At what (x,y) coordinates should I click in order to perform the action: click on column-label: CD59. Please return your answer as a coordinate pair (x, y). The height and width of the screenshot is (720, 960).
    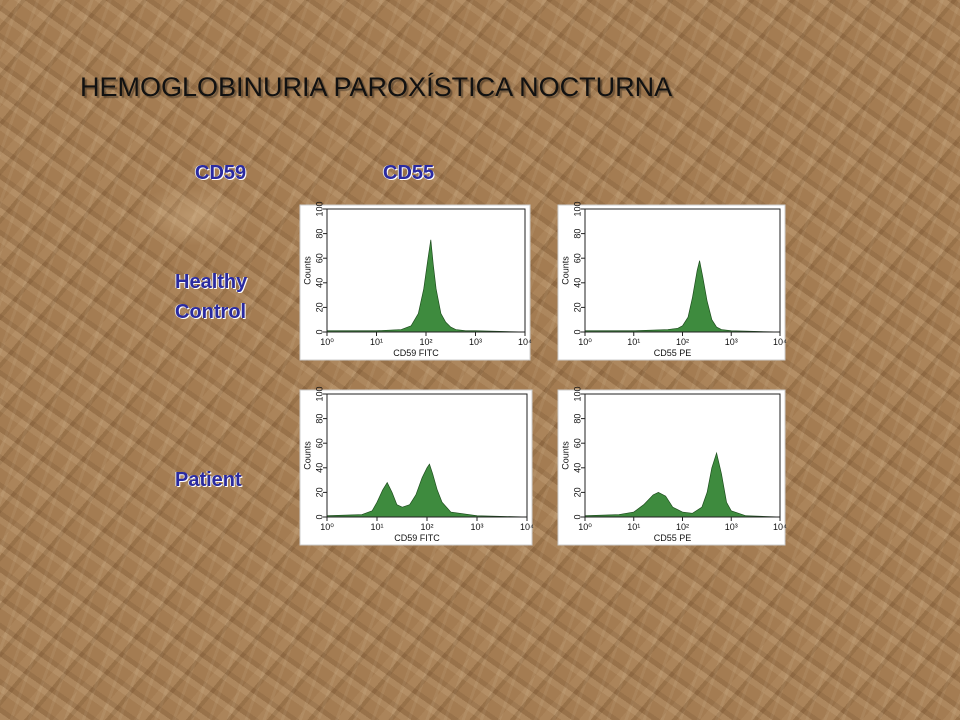
    Looking at the image, I should click on (221, 173).